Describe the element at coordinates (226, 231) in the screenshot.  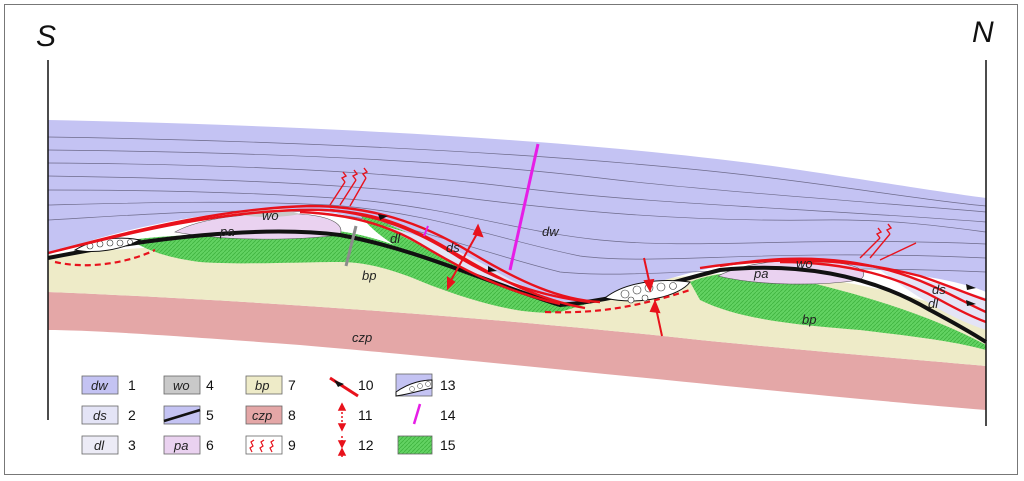
I see `label-pa-south: pa` at that location.